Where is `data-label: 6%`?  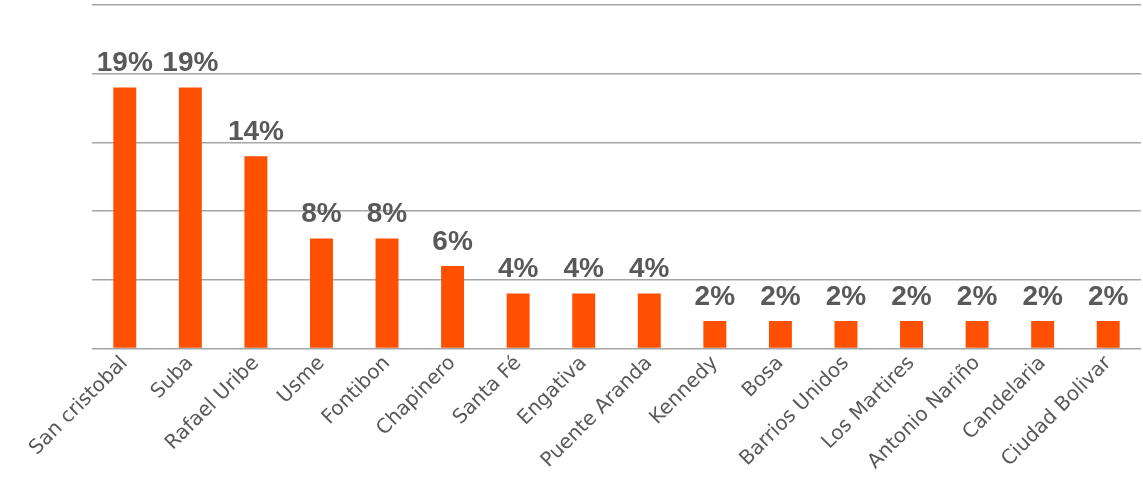 data-label: 6% is located at coordinates (452, 240).